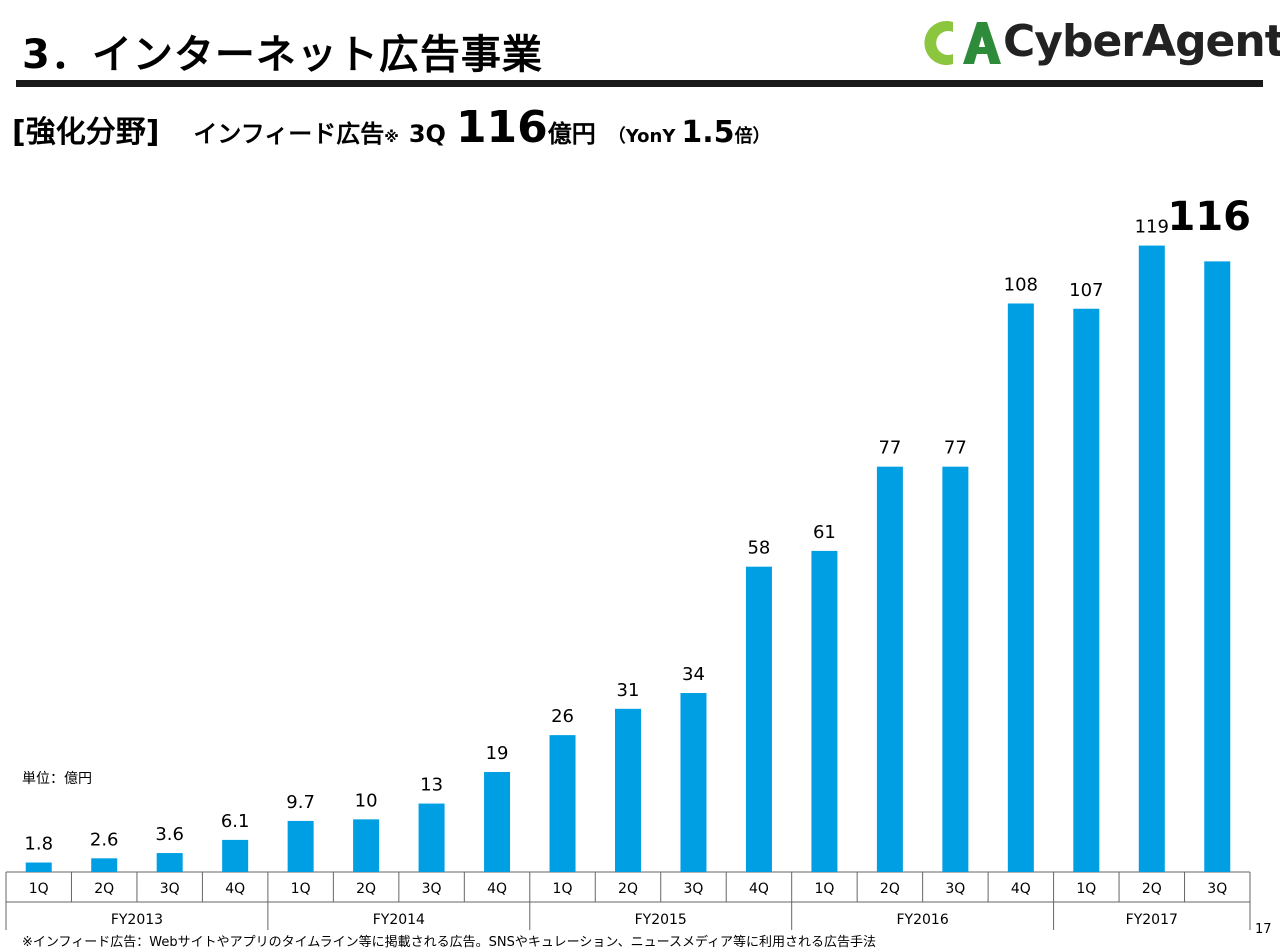 Image resolution: width=1280 pixels, height=951 pixels. What do you see at coordinates (1263, 929) in the screenshot?
I see `page-number: 17` at bounding box center [1263, 929].